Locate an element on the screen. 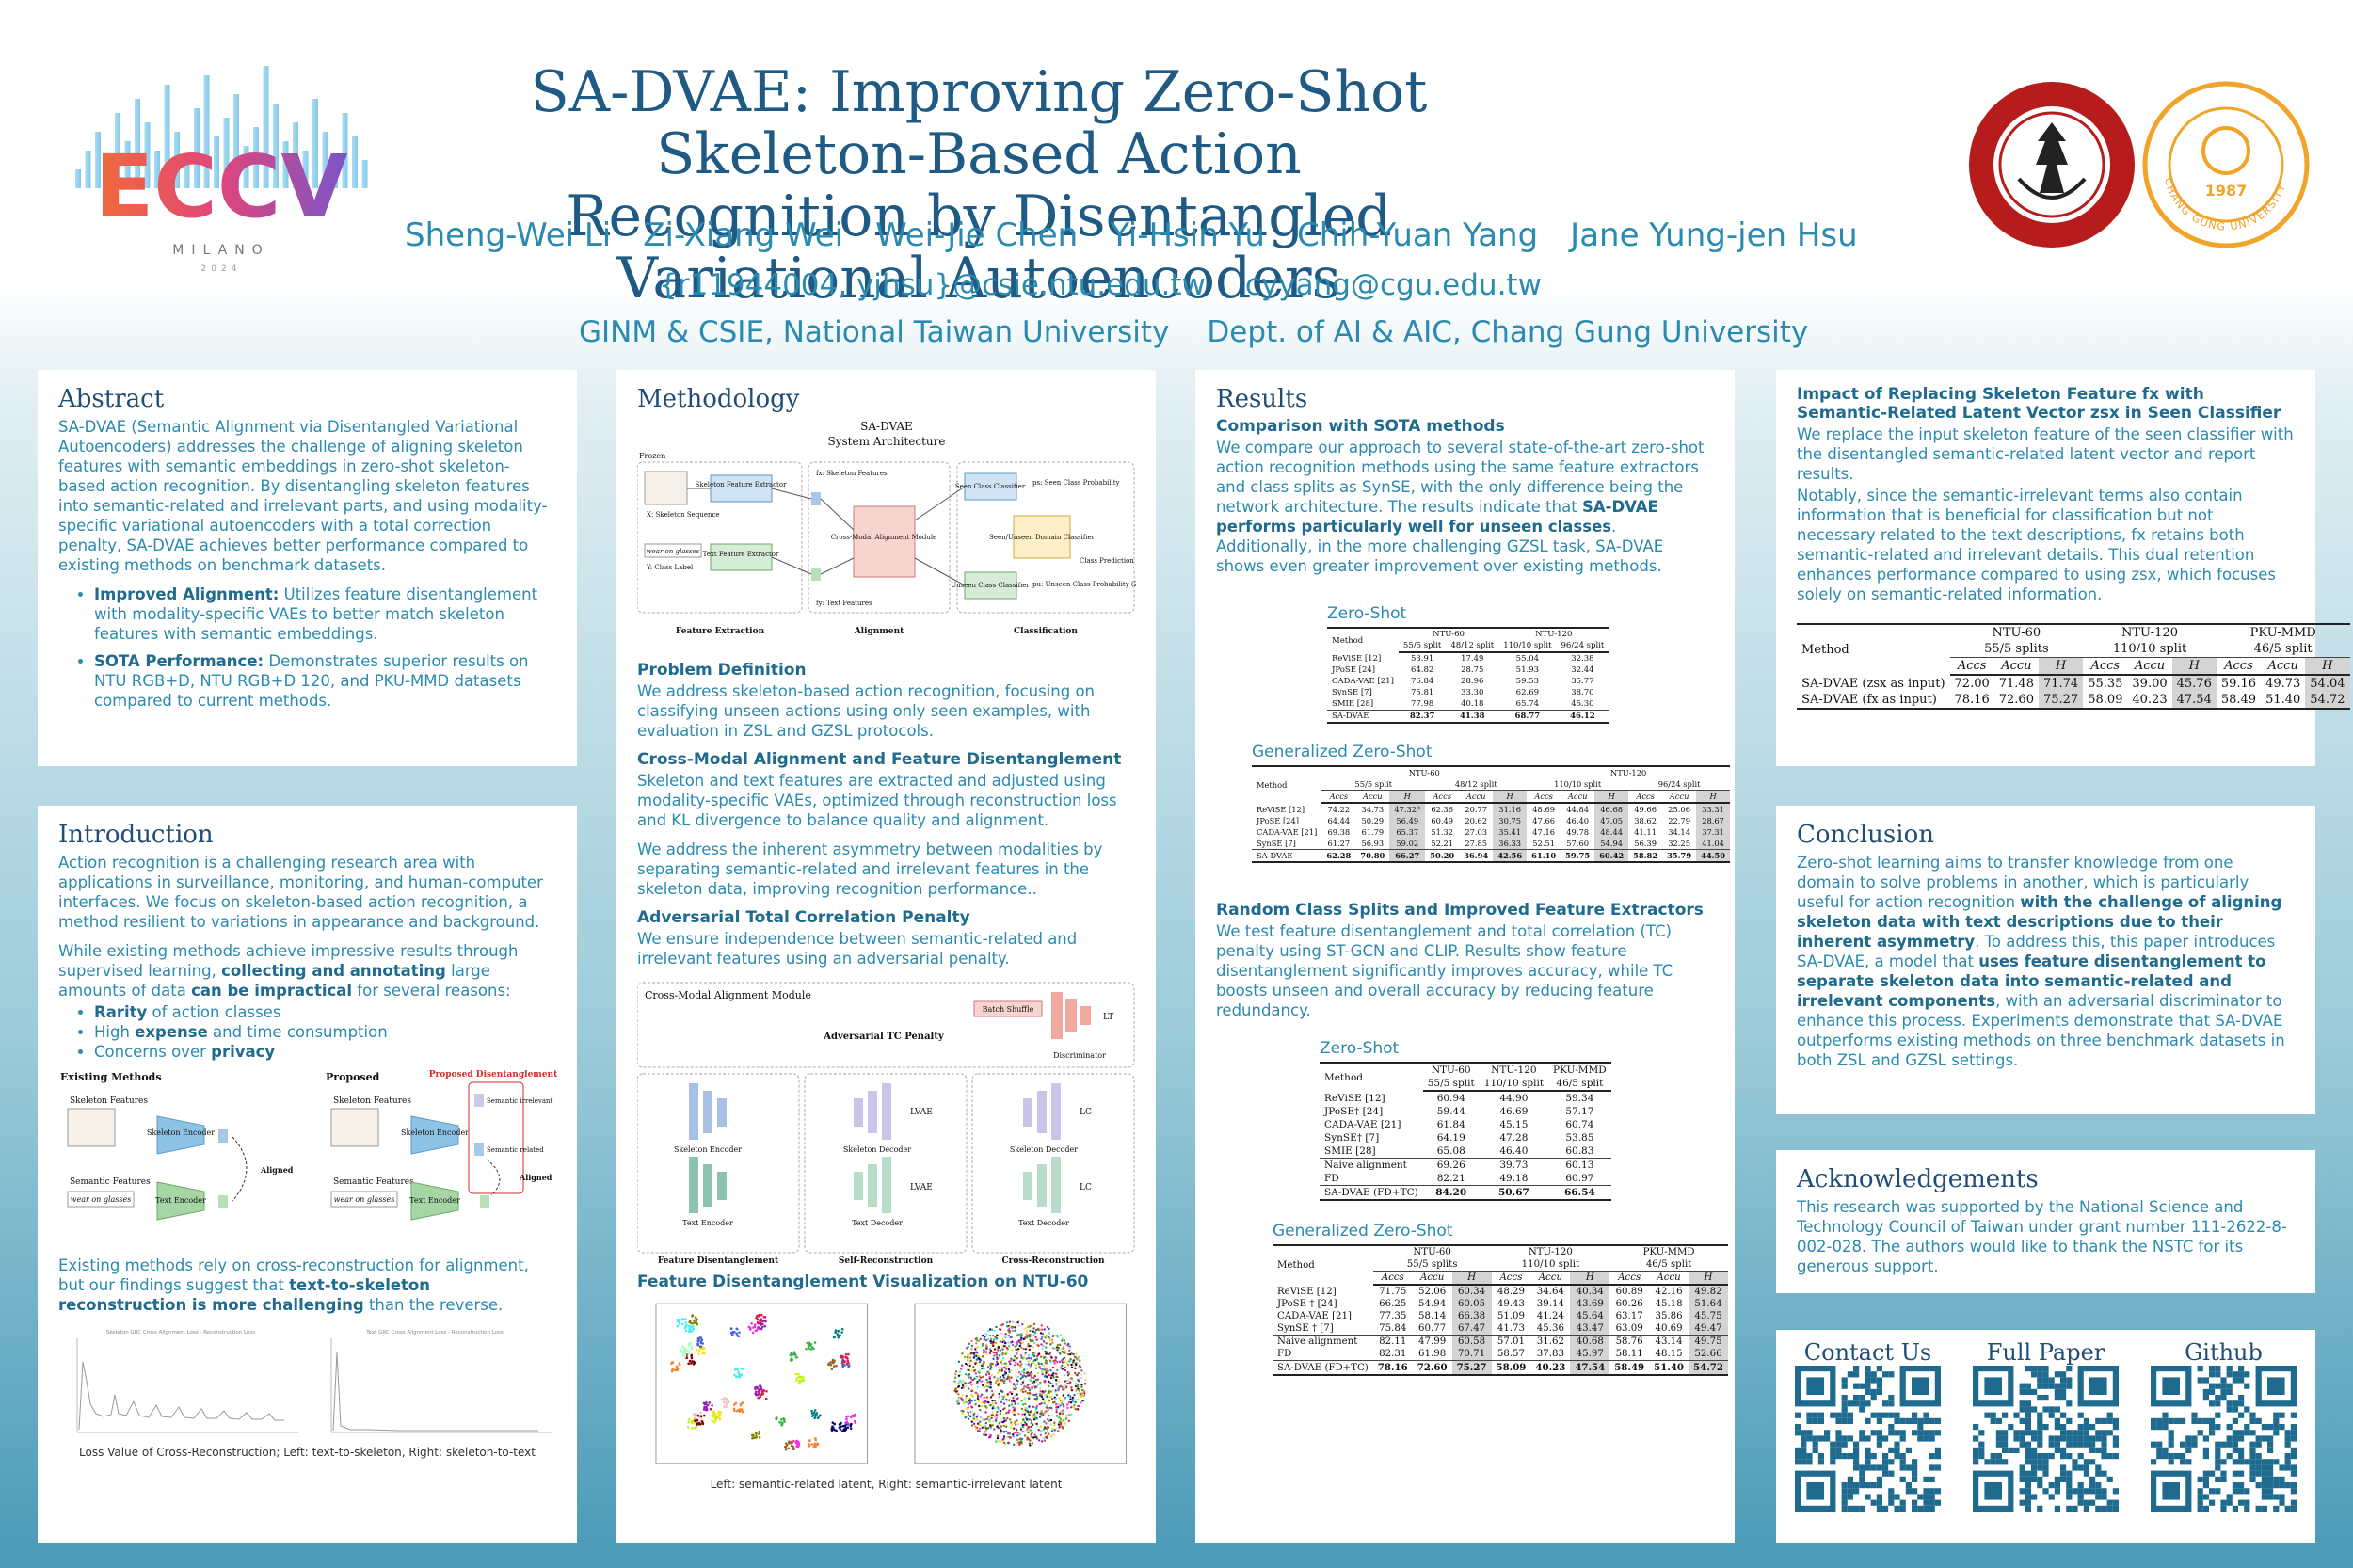  cell: 45.15 is located at coordinates (1514, 1124).